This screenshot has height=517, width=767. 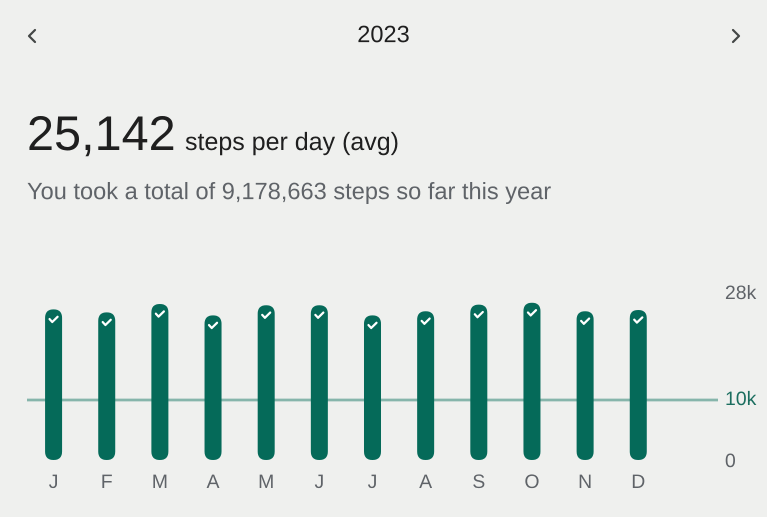 What do you see at coordinates (585, 481) in the screenshot?
I see `x-tick-label: N` at bounding box center [585, 481].